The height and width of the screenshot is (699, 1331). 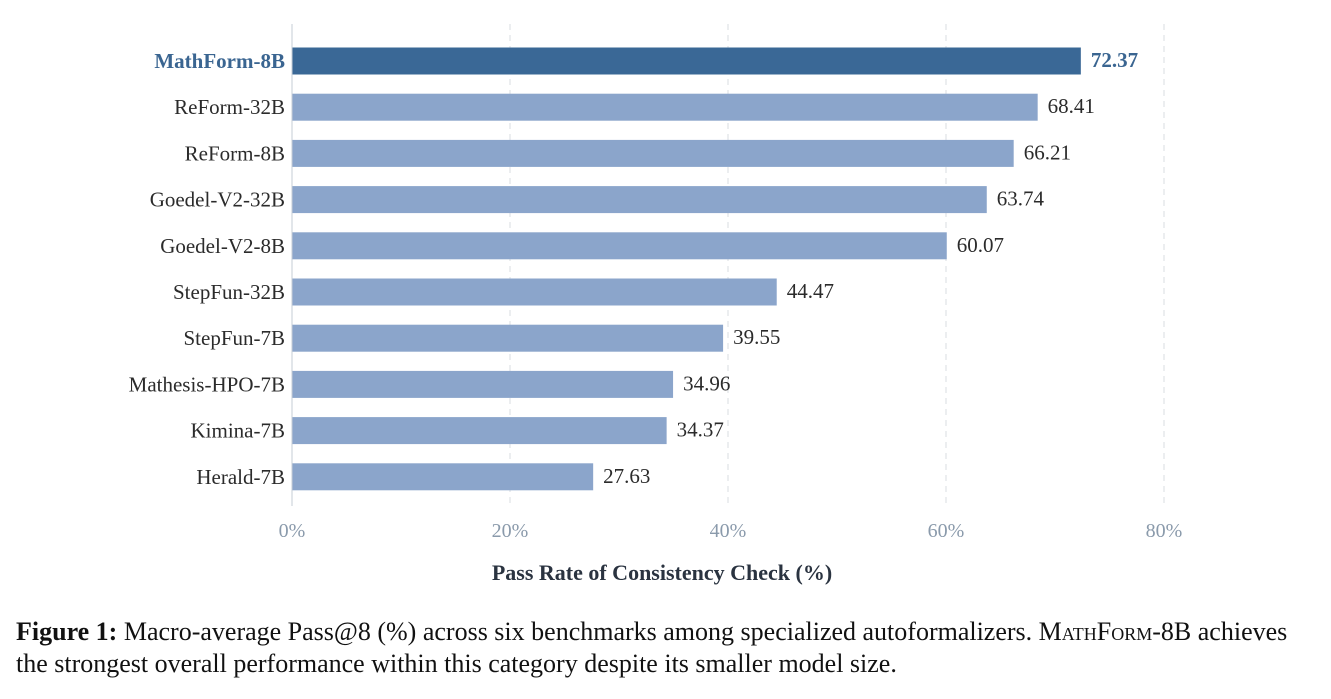 I want to click on category-label: ReForm-8B, so click(x=235, y=153).